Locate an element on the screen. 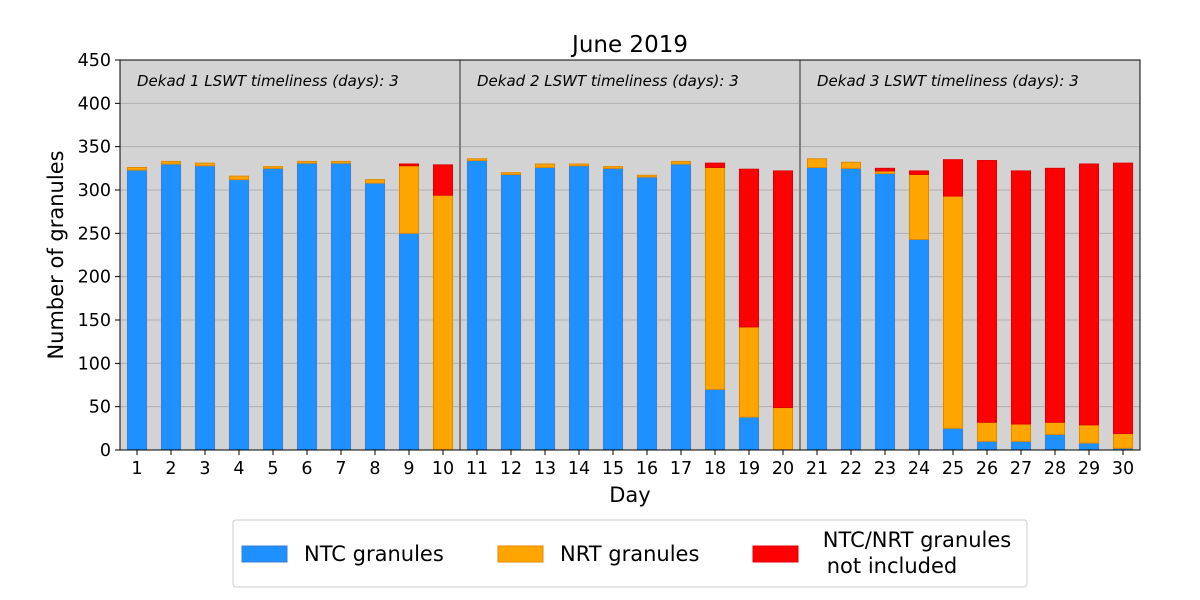  y-tick-label: 50 is located at coordinates (100, 408).